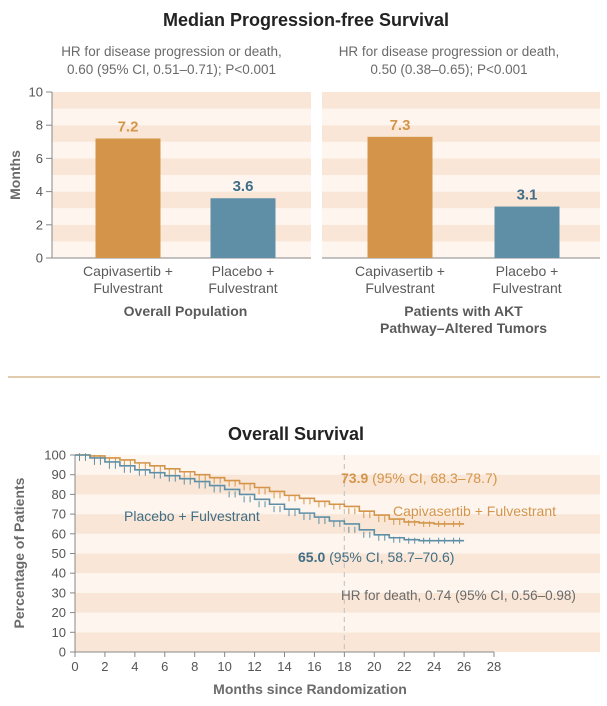 This screenshot has height=706, width=607. Describe the element at coordinates (186, 311) in the screenshot. I see `pfs-group-label-line1: Overall Population` at that location.